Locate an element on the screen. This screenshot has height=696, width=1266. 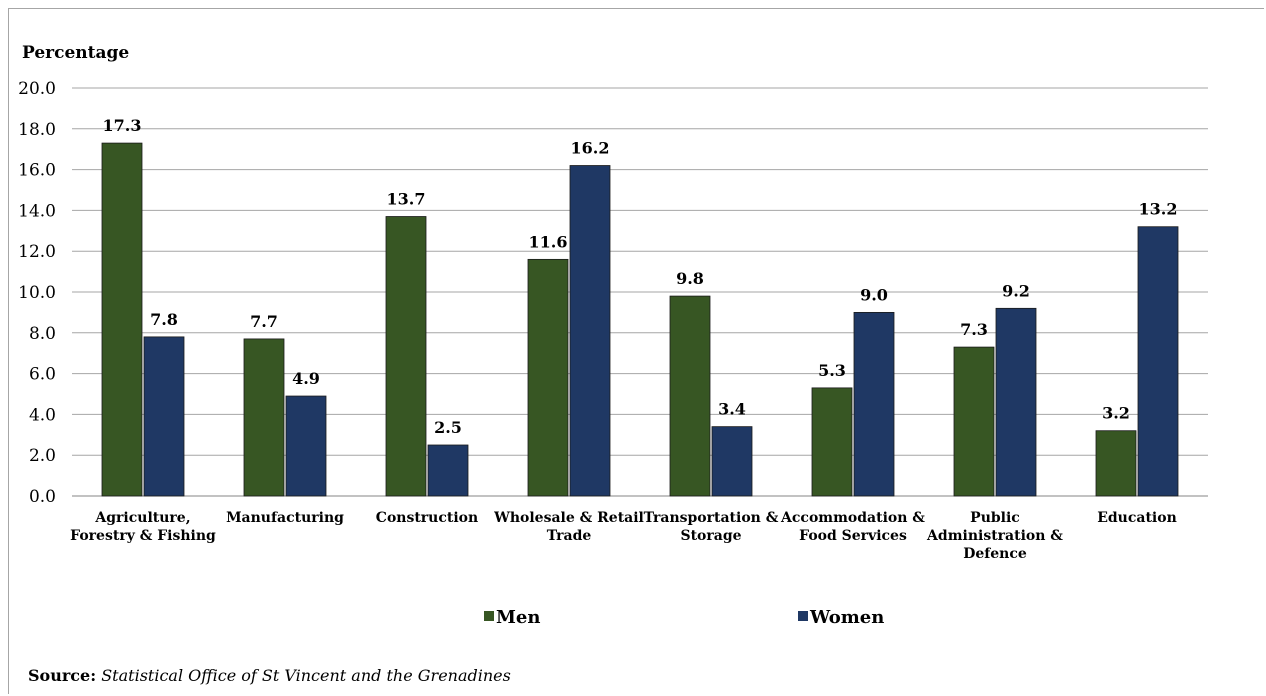
y-tick-label: 10.0 is located at coordinates (37, 293).